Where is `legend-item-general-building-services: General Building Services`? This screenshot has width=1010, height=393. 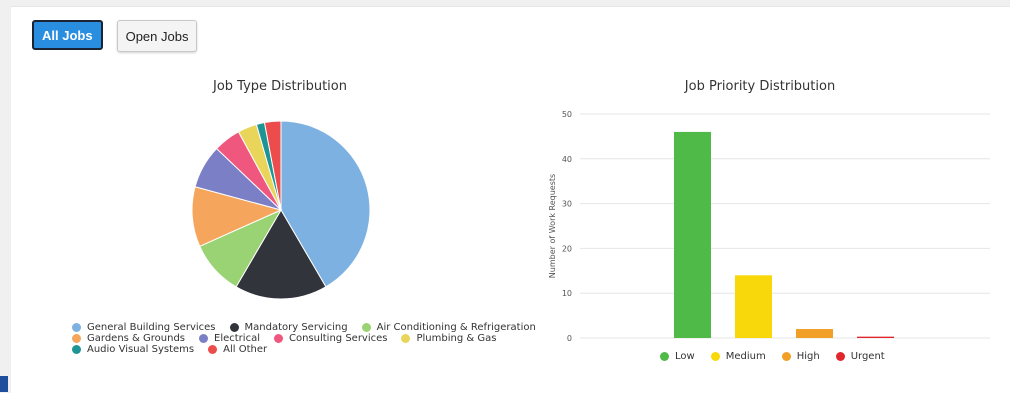
legend-item-general-building-services: General Building Services is located at coordinates (144, 327).